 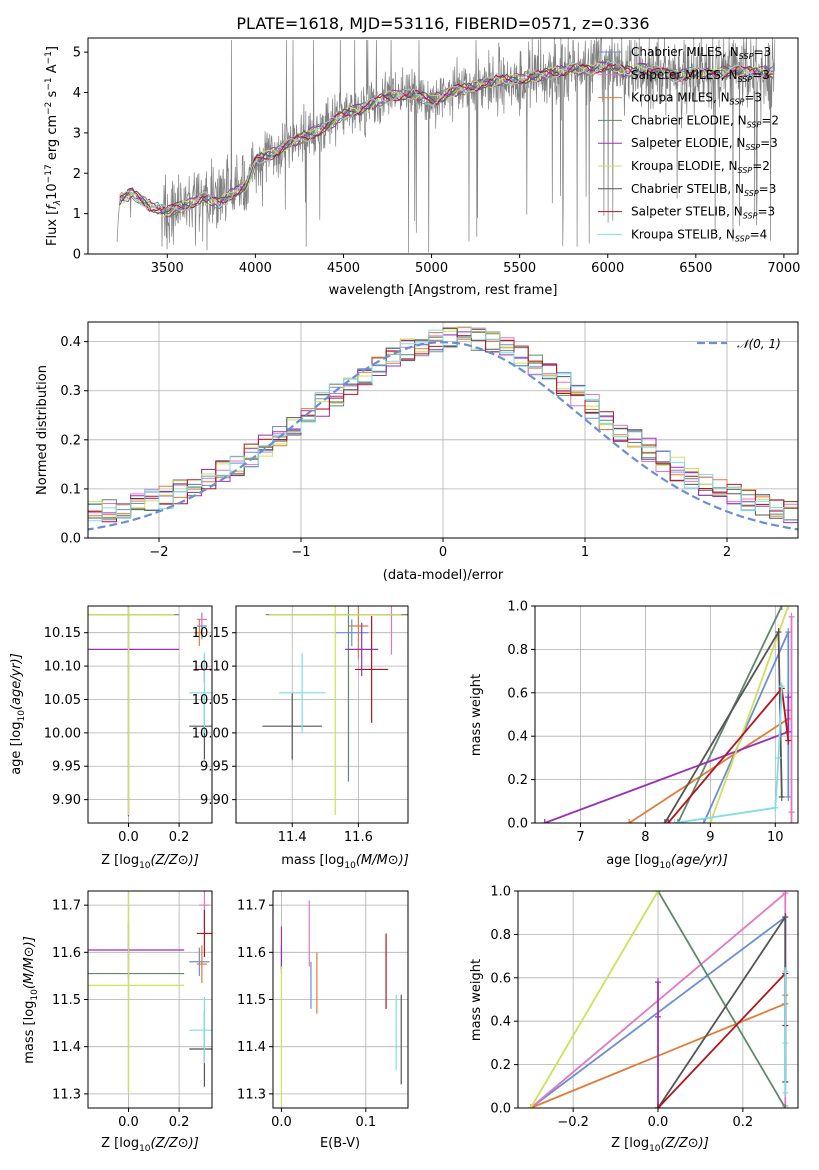 What do you see at coordinates (365, 1122) in the screenshot?
I see `x-tick-label: 0.1` at bounding box center [365, 1122].